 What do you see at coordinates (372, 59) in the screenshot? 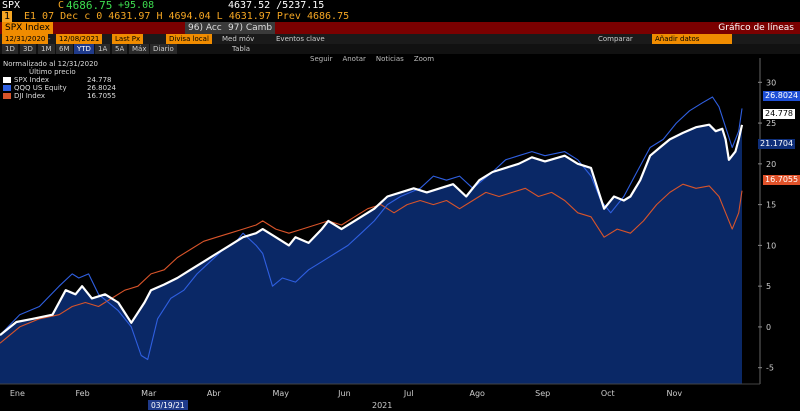
I see `chart-tools: Seguir Anotar Noticias Zoom` at bounding box center [372, 59].